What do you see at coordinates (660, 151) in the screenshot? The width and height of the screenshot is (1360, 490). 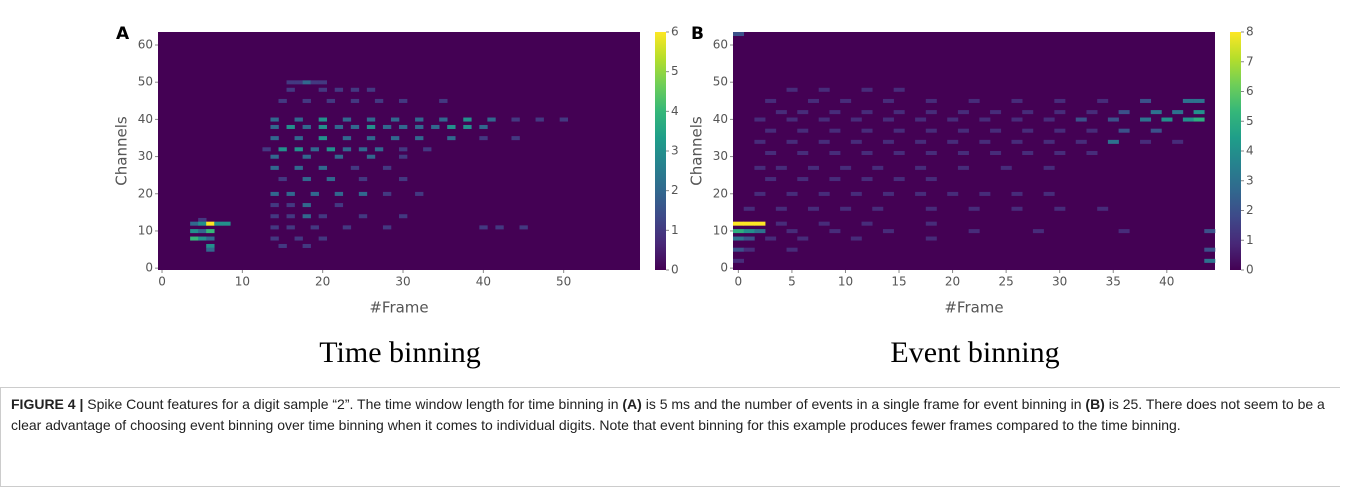 I see `colorbar` at bounding box center [660, 151].